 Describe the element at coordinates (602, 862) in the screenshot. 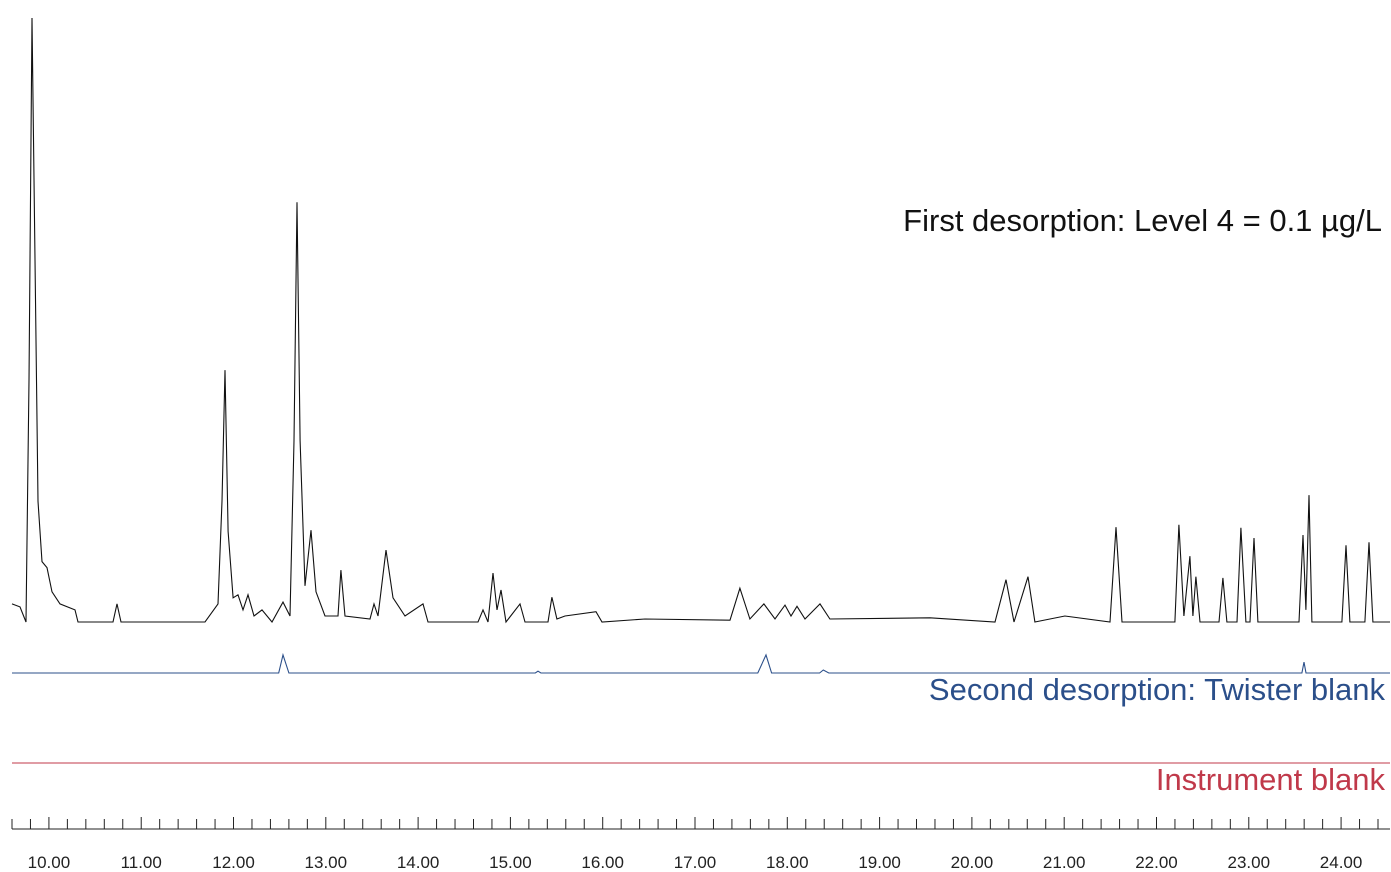

I see `x-tick-label: 16.00` at that location.